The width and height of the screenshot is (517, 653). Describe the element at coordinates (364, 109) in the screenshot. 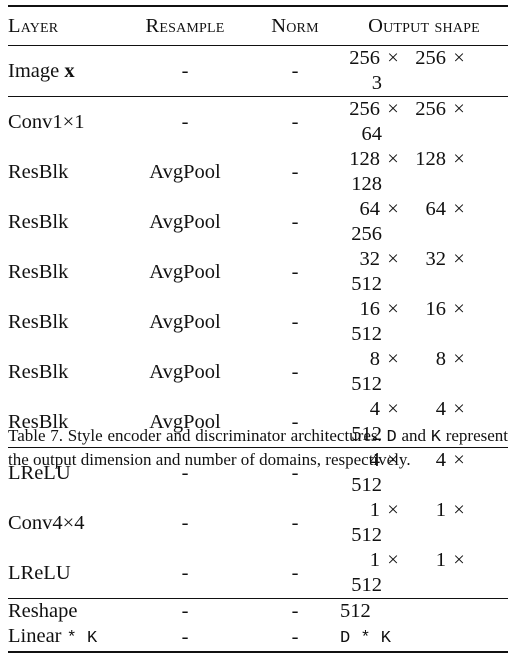

I see `shape-dim-1: 256` at that location.